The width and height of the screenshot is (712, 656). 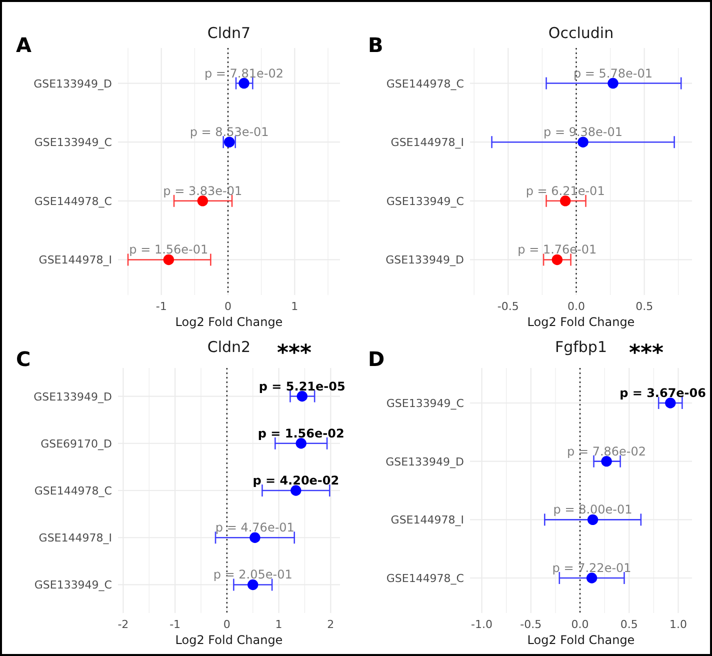 What do you see at coordinates (301, 433) in the screenshot?
I see `data-label: p = 1.56e-02` at bounding box center [301, 433].